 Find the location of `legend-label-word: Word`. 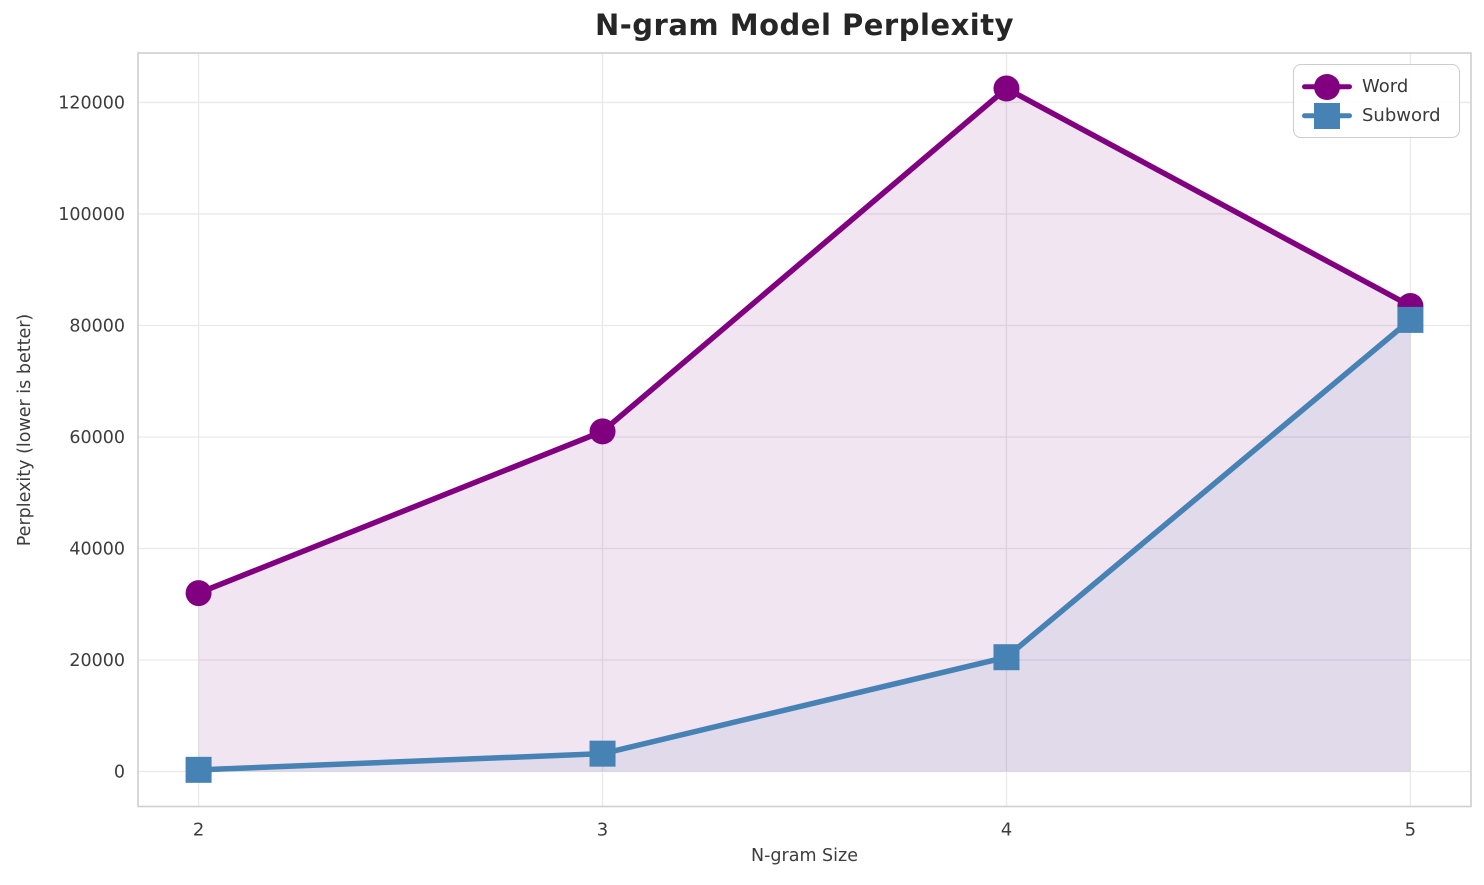

legend-label-word: Word is located at coordinates (1385, 86).